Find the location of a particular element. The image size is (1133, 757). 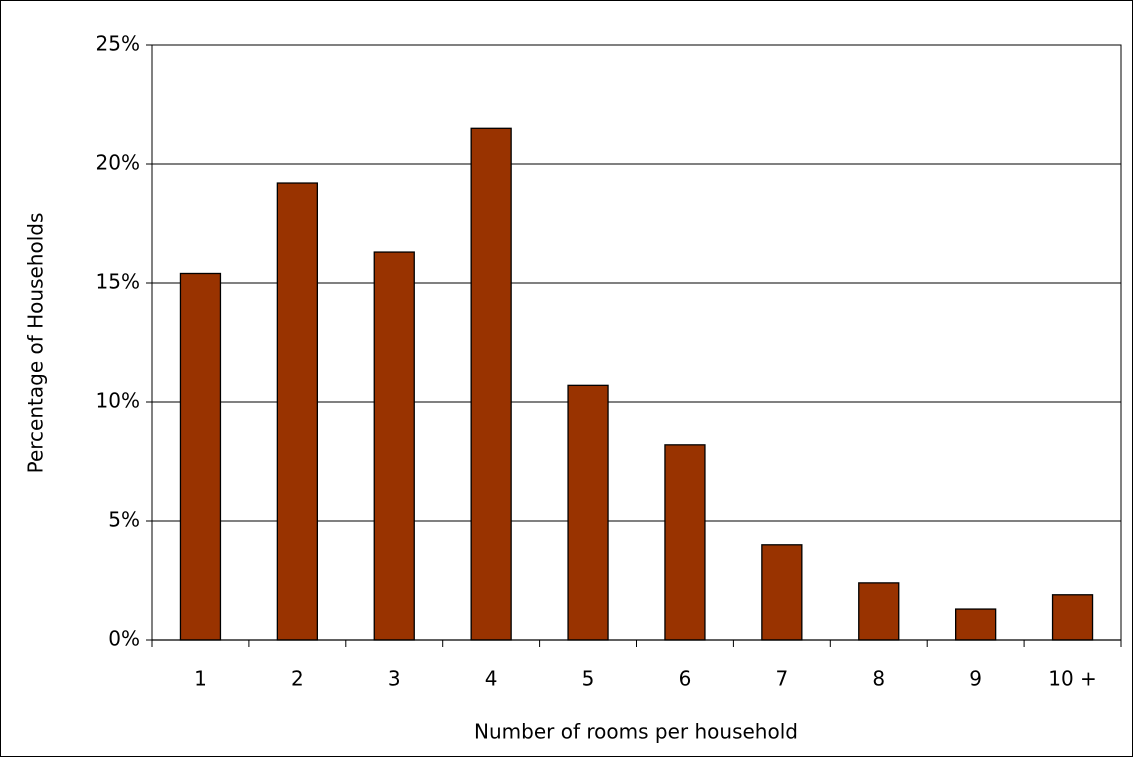

x-tick-label: 1 is located at coordinates (200, 679).